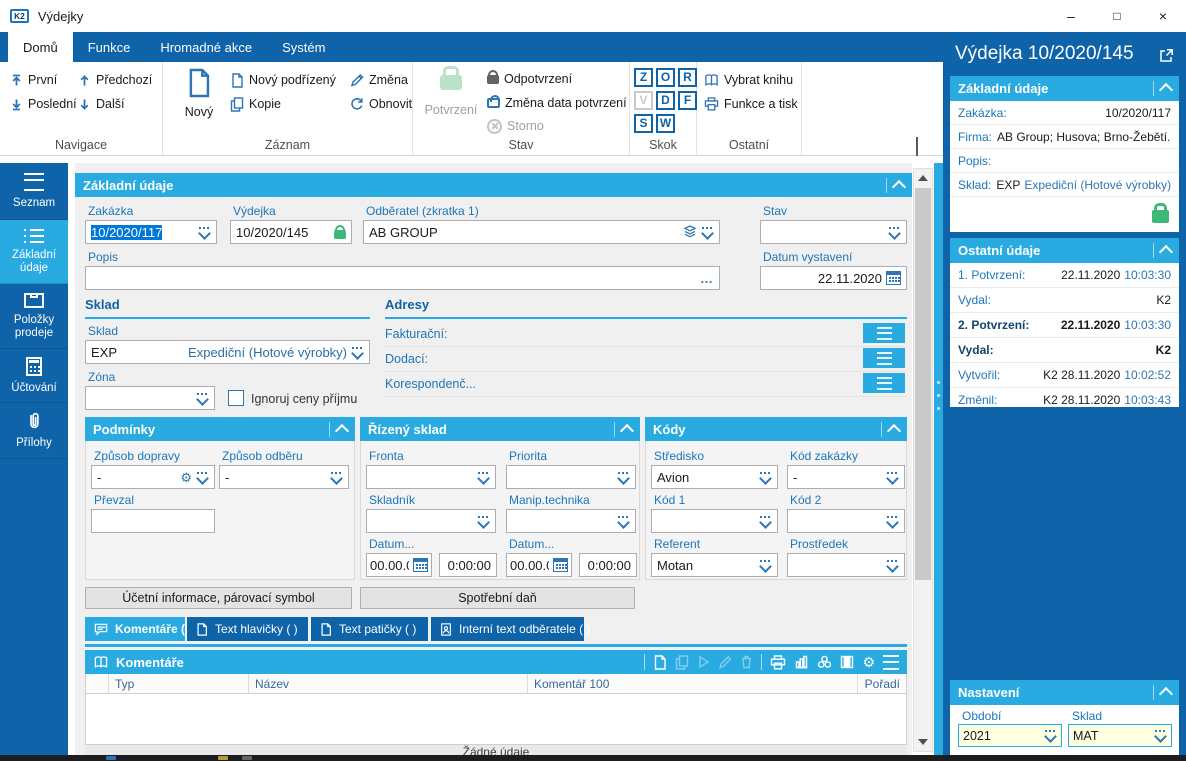 This screenshot has height=761, width=1186. I want to click on spotrebni-dan-button: Spotřební daň, so click(497, 598).